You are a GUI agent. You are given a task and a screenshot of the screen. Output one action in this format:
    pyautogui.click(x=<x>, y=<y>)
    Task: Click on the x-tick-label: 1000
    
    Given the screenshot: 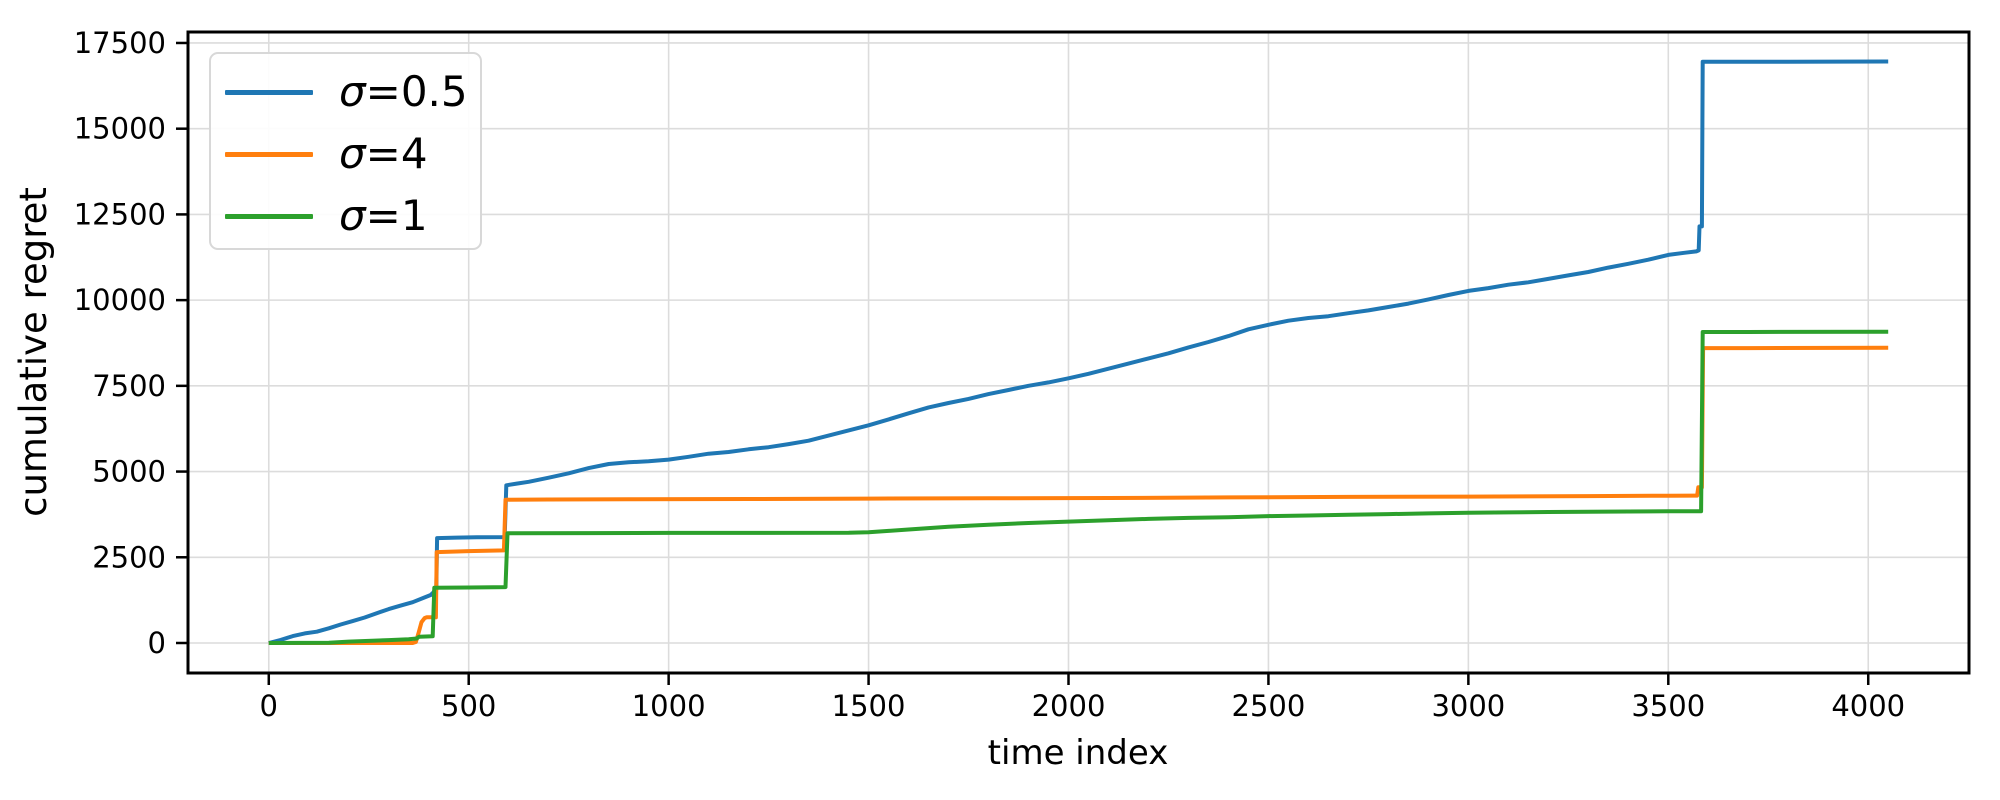 What is the action you would take?
    pyautogui.click(x=669, y=706)
    